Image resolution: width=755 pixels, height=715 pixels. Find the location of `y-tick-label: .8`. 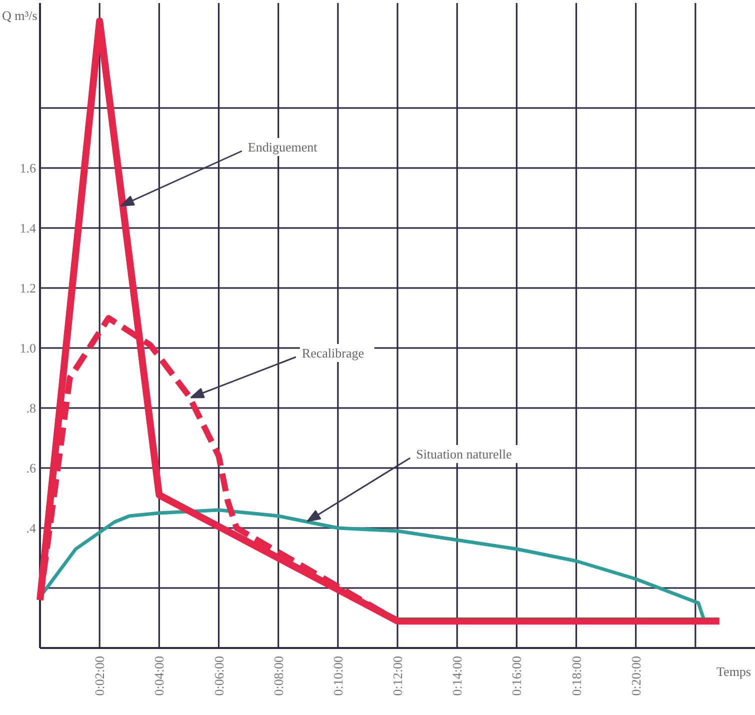

y-tick-label: .8 is located at coordinates (31, 408).